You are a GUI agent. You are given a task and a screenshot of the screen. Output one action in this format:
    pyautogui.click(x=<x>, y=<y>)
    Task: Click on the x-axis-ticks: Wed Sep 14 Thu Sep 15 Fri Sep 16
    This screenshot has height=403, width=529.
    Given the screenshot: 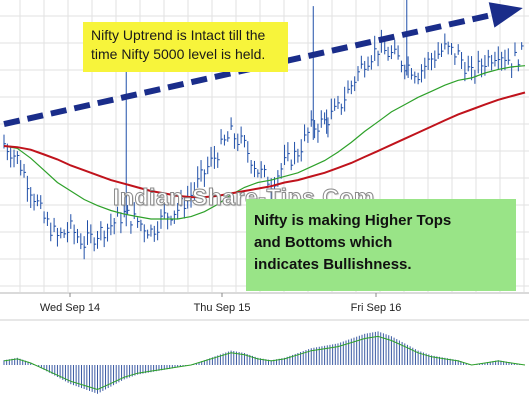 What is the action you would take?
    pyautogui.click(x=221, y=303)
    